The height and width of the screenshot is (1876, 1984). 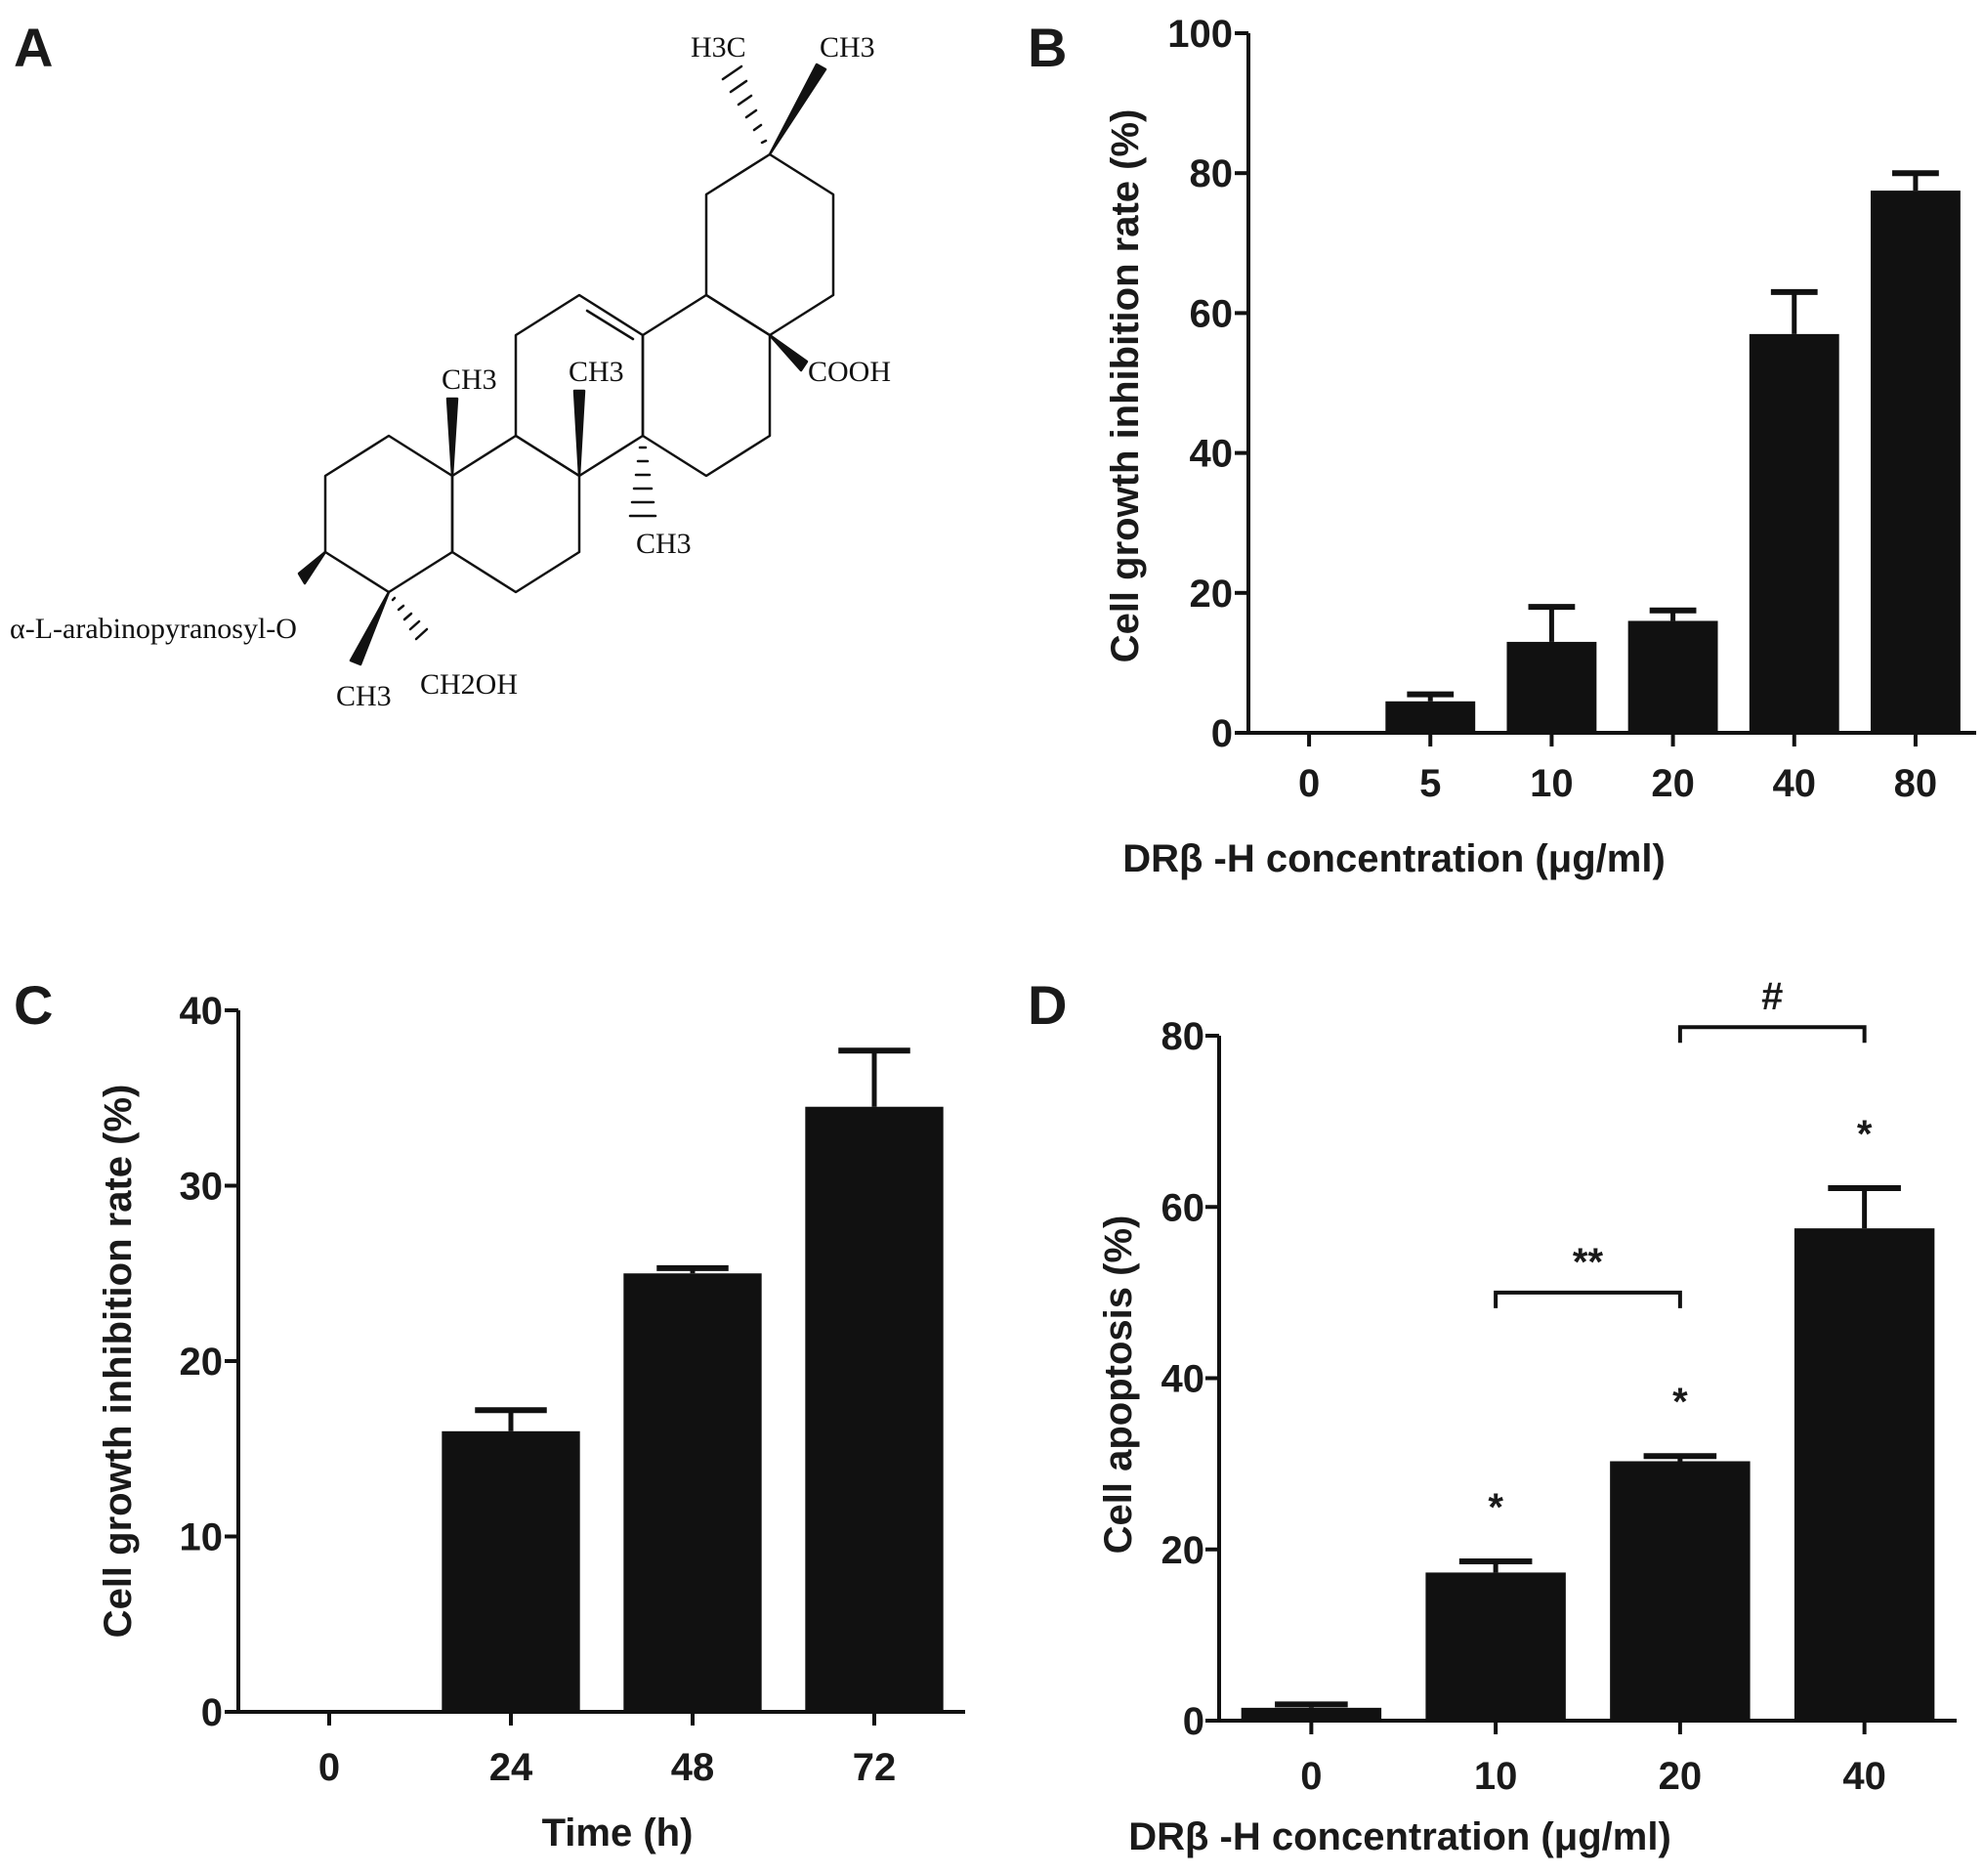 What do you see at coordinates (788, 352) in the screenshot?
I see `wedge-c17-cooh` at bounding box center [788, 352].